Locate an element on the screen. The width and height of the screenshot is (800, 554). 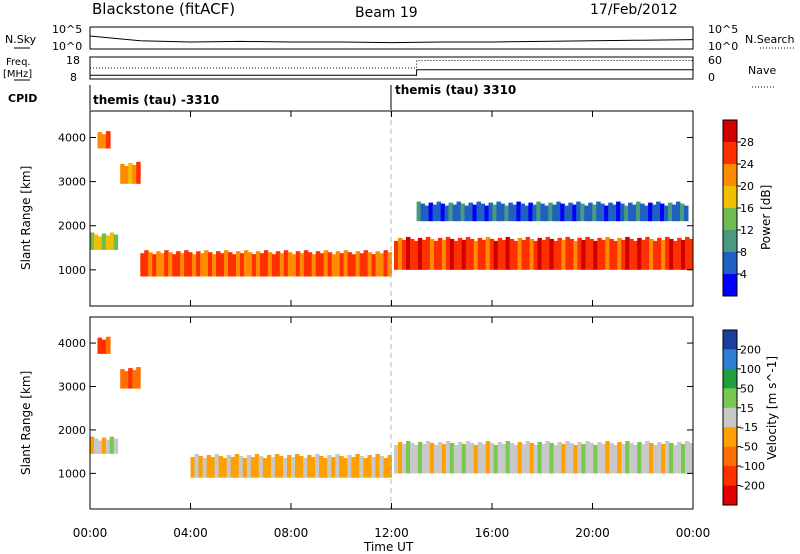
y-tick-label: 1000 is located at coordinates (72, 270).